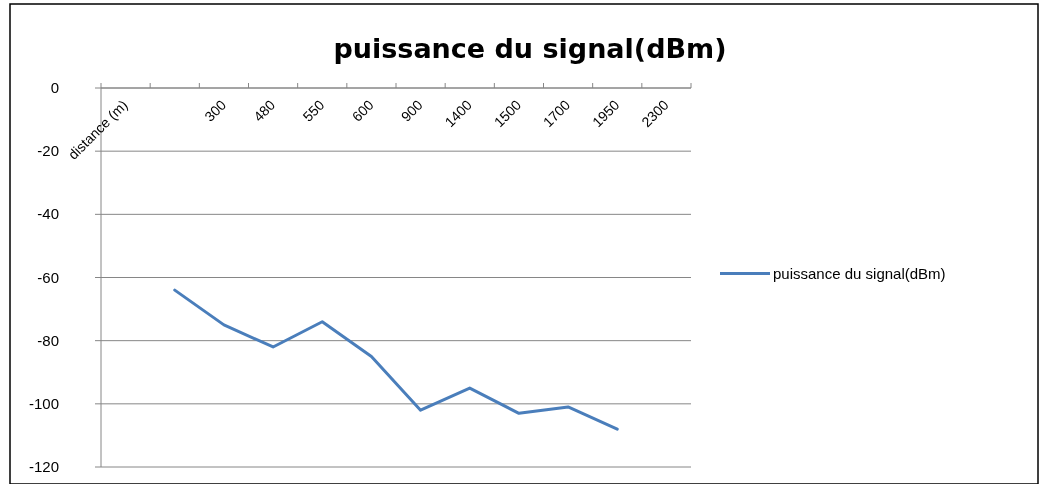 The width and height of the screenshot is (1044, 484). Describe the element at coordinates (43, 403) in the screenshot. I see `y-tick-label: -100` at that location.